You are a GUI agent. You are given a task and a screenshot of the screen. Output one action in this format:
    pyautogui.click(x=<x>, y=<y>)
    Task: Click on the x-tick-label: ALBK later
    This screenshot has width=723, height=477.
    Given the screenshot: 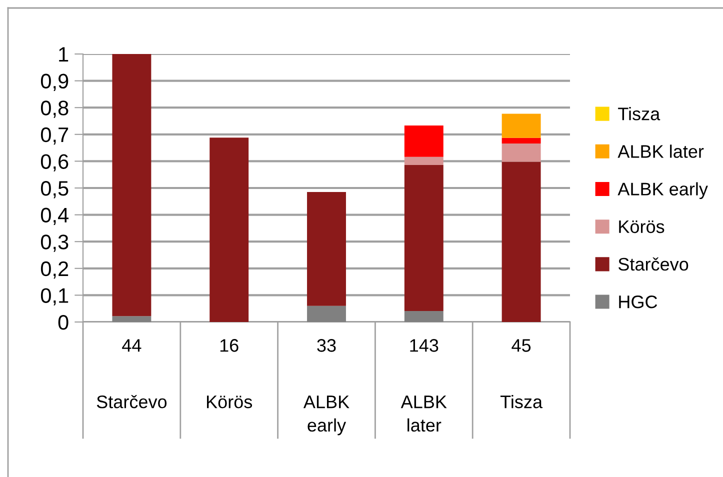 What is the action you would take?
    pyautogui.click(x=423, y=414)
    